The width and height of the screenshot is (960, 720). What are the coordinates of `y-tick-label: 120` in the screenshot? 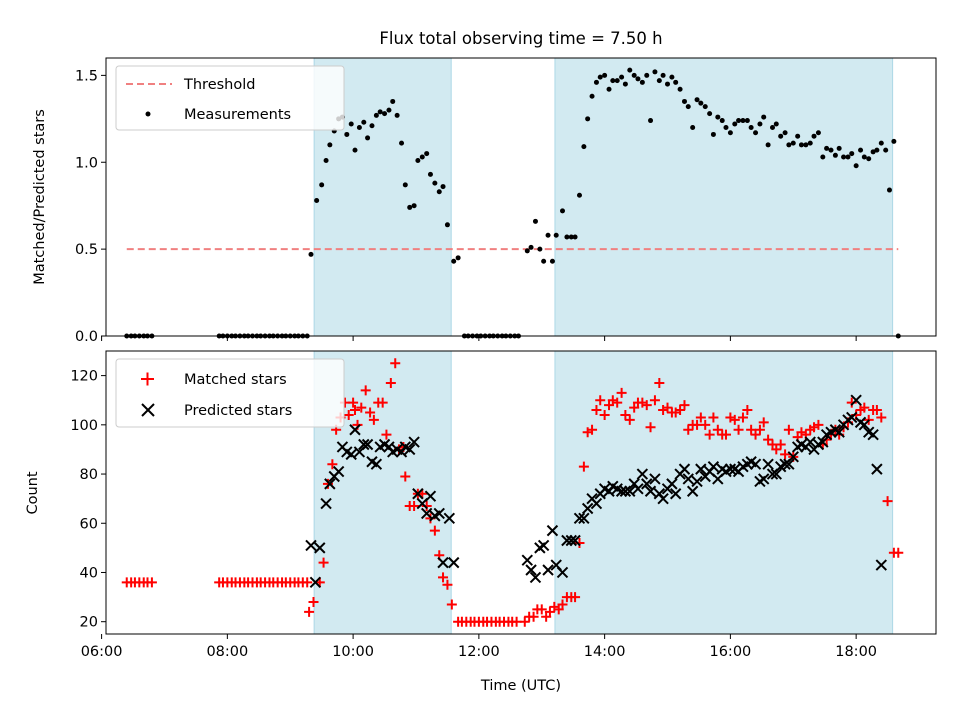 It's located at (84, 377).